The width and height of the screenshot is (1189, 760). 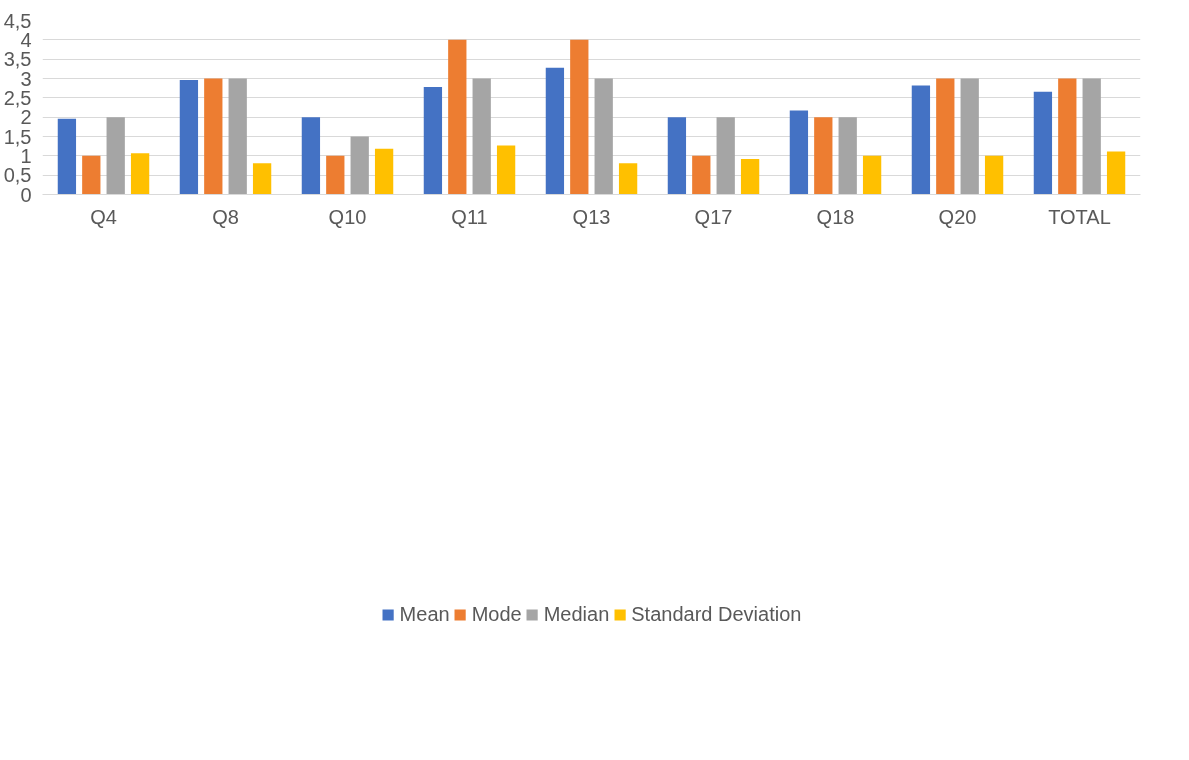 What do you see at coordinates (713, 216) in the screenshot?
I see `x-tick-label: Q17` at bounding box center [713, 216].